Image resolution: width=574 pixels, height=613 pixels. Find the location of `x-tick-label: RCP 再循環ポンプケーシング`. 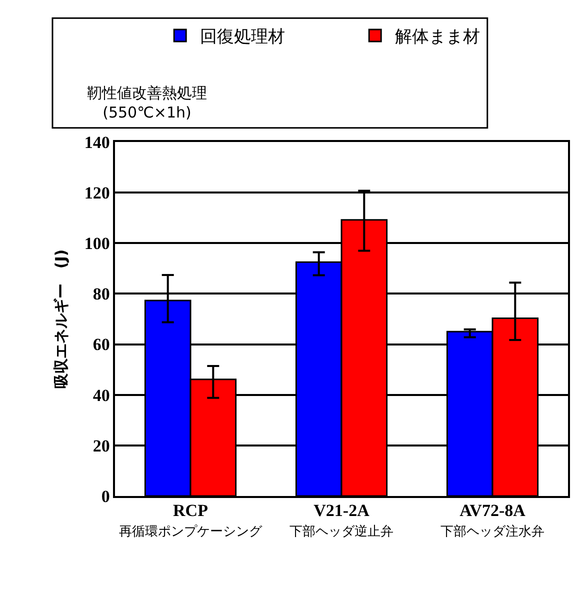

x-tick-label: RCP 再循環ポンプケーシング is located at coordinates (191, 520).